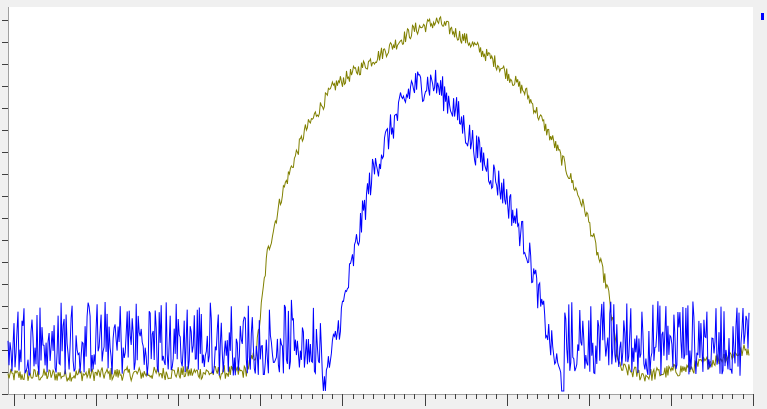 Image resolution: width=767 pixels, height=409 pixels. What do you see at coordinates (762, 16) in the screenshot?
I see `legend-square-icon` at bounding box center [762, 16].